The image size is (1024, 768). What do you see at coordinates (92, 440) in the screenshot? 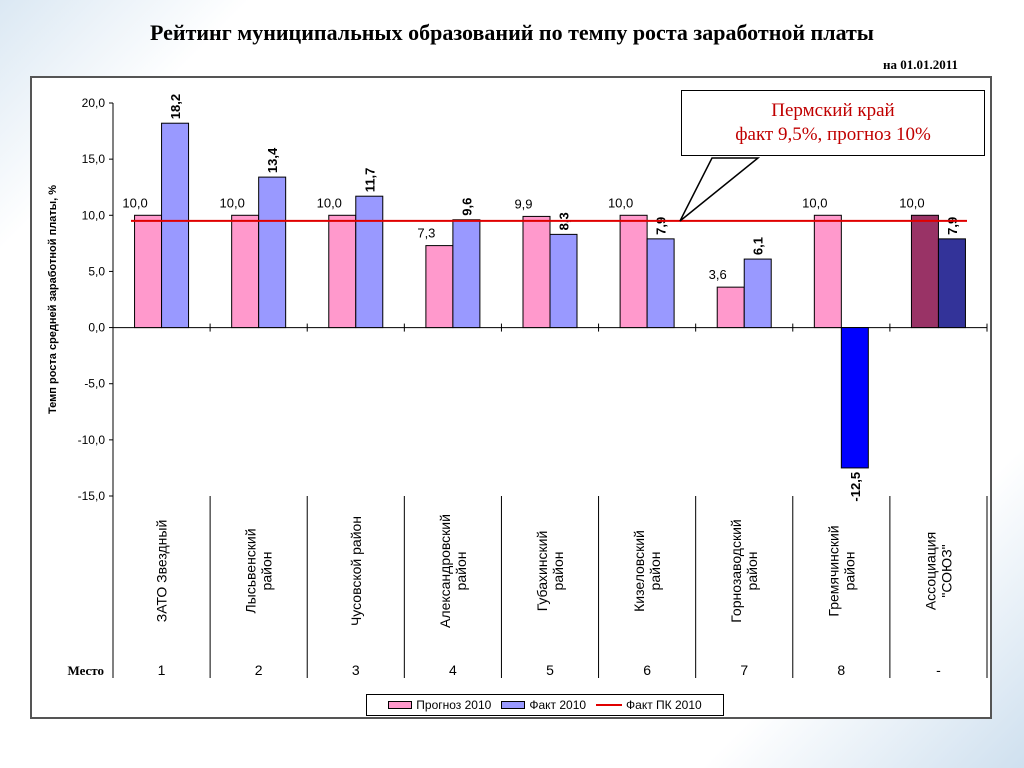
I see `y-tick-label: -10,0` at bounding box center [92, 440].